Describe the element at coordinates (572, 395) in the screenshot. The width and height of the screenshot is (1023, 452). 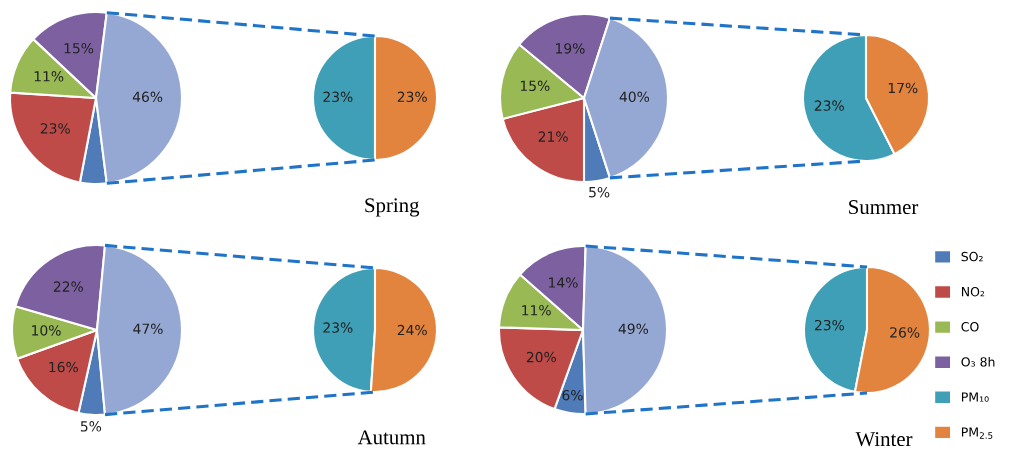
I see `data-label: 6%` at that location.